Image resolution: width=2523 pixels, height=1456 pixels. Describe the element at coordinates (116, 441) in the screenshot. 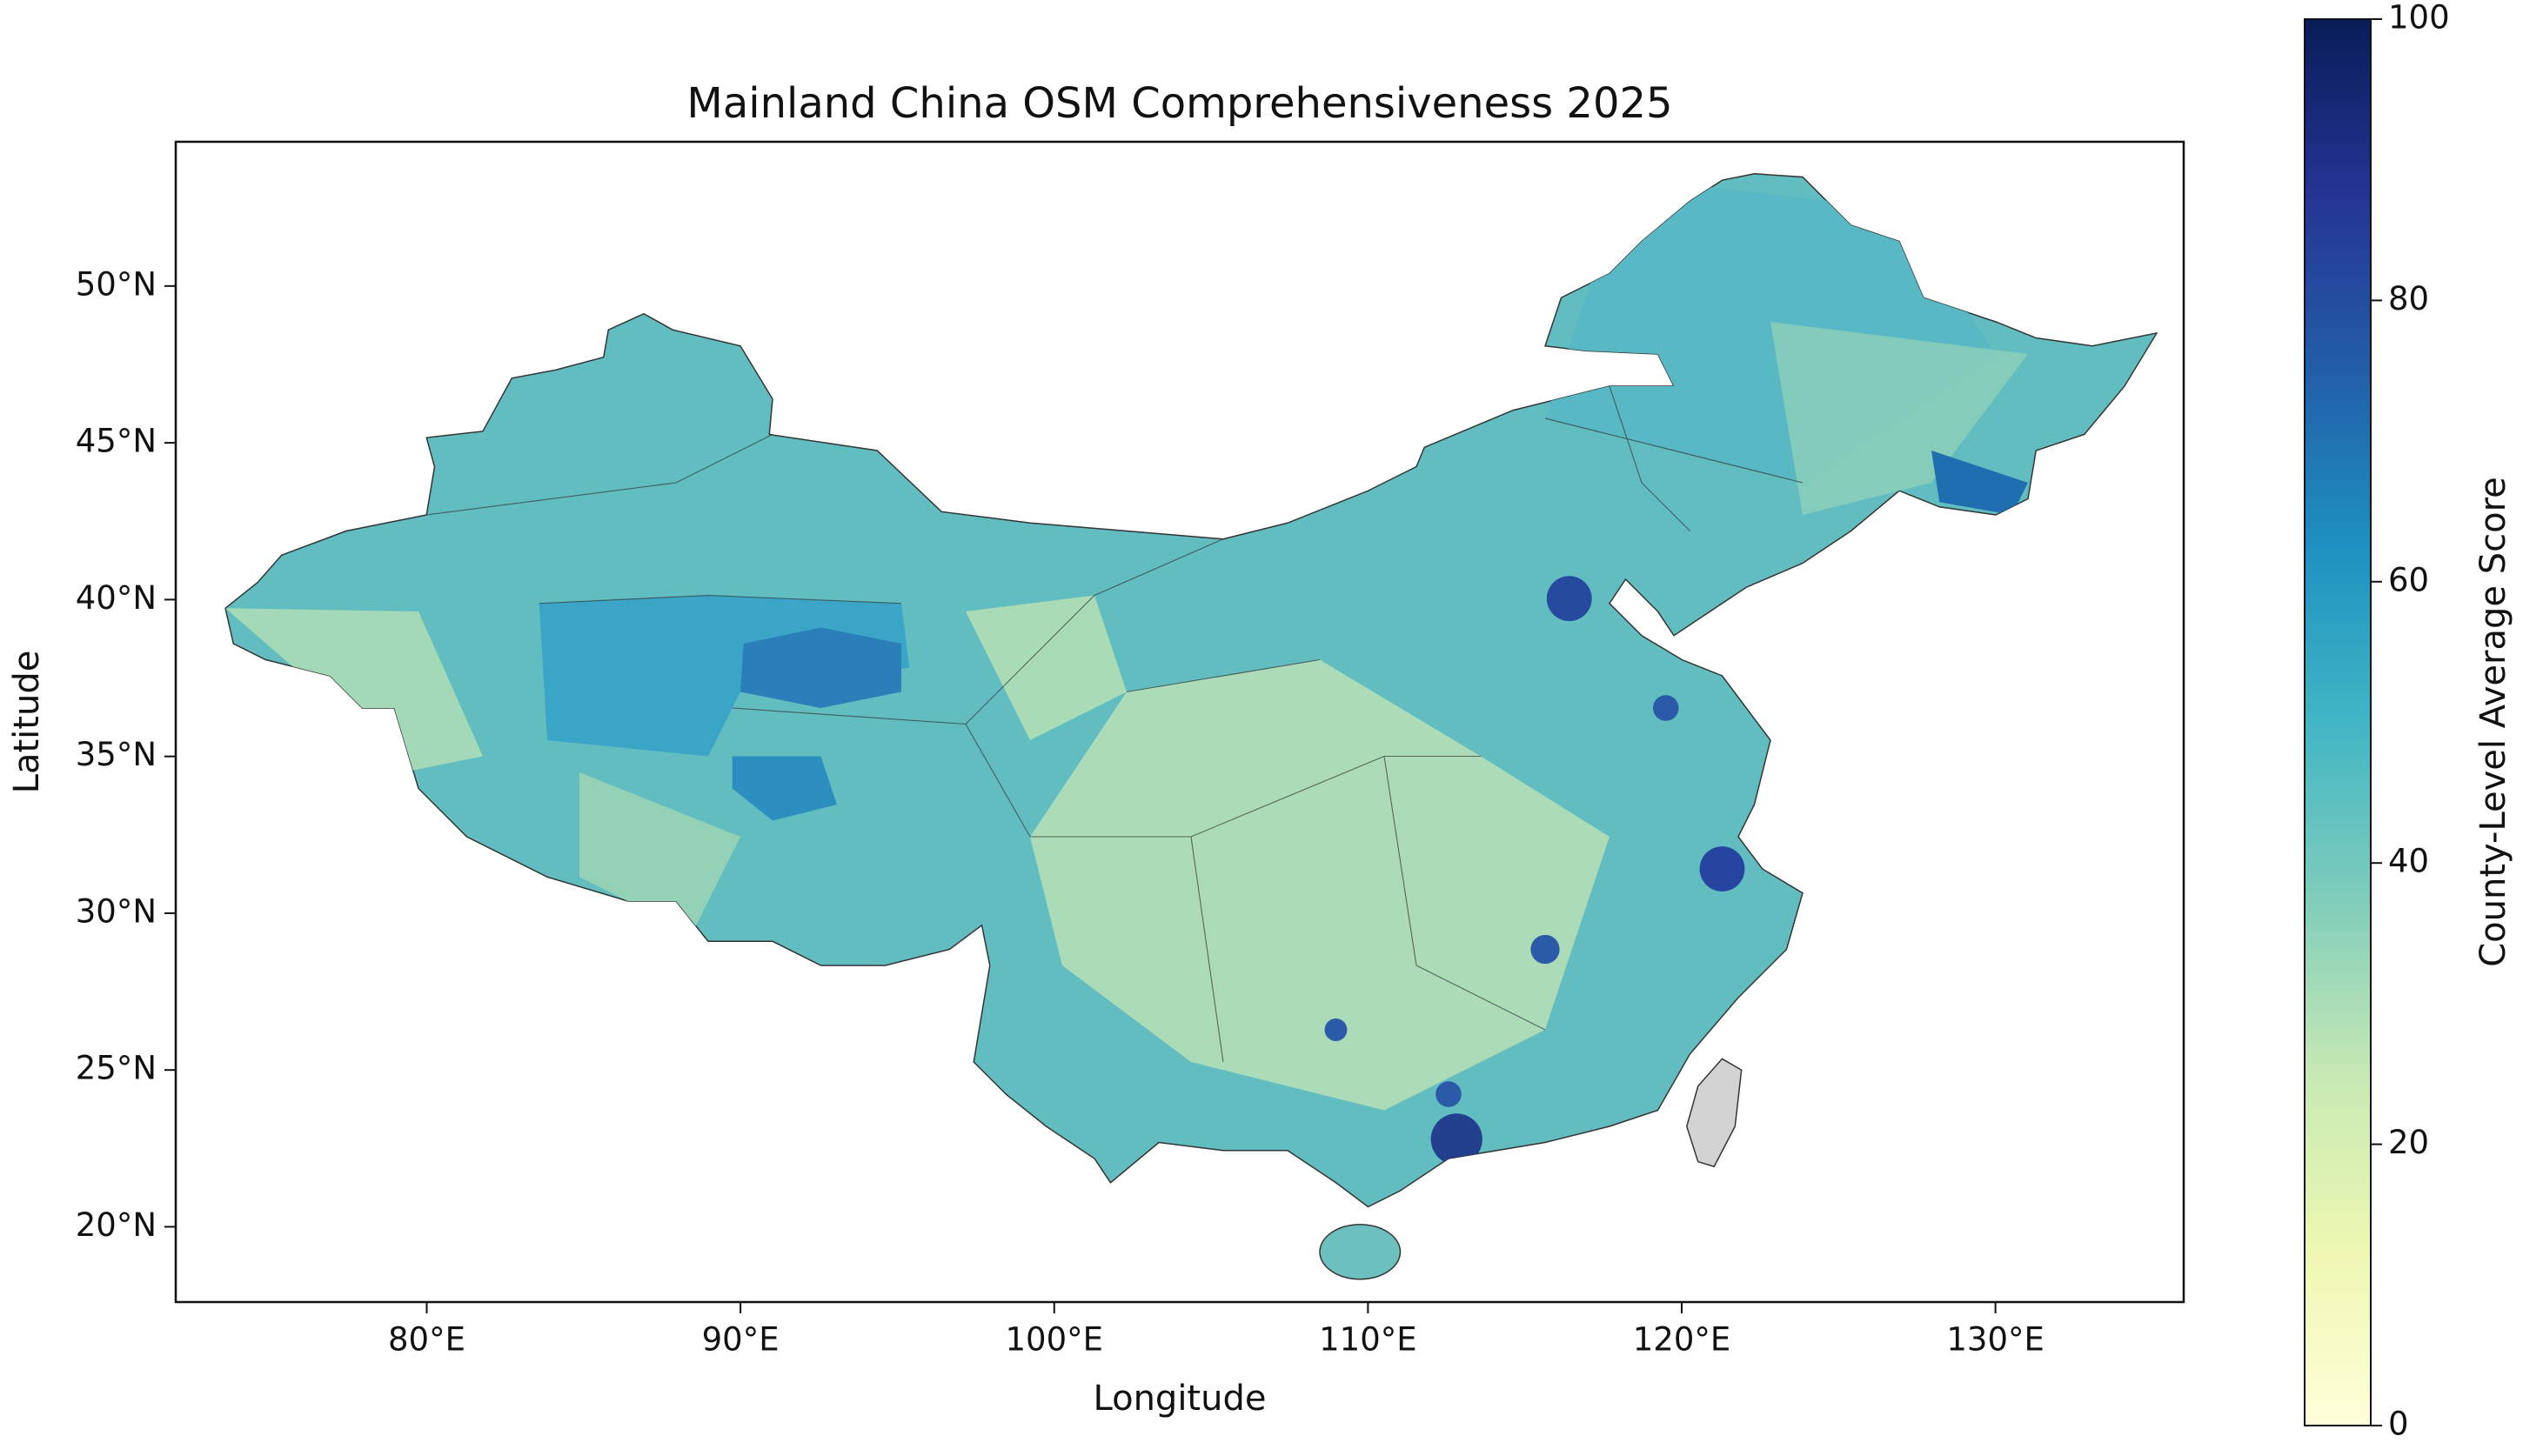

I see `y-tick-label: 45°N` at that location.